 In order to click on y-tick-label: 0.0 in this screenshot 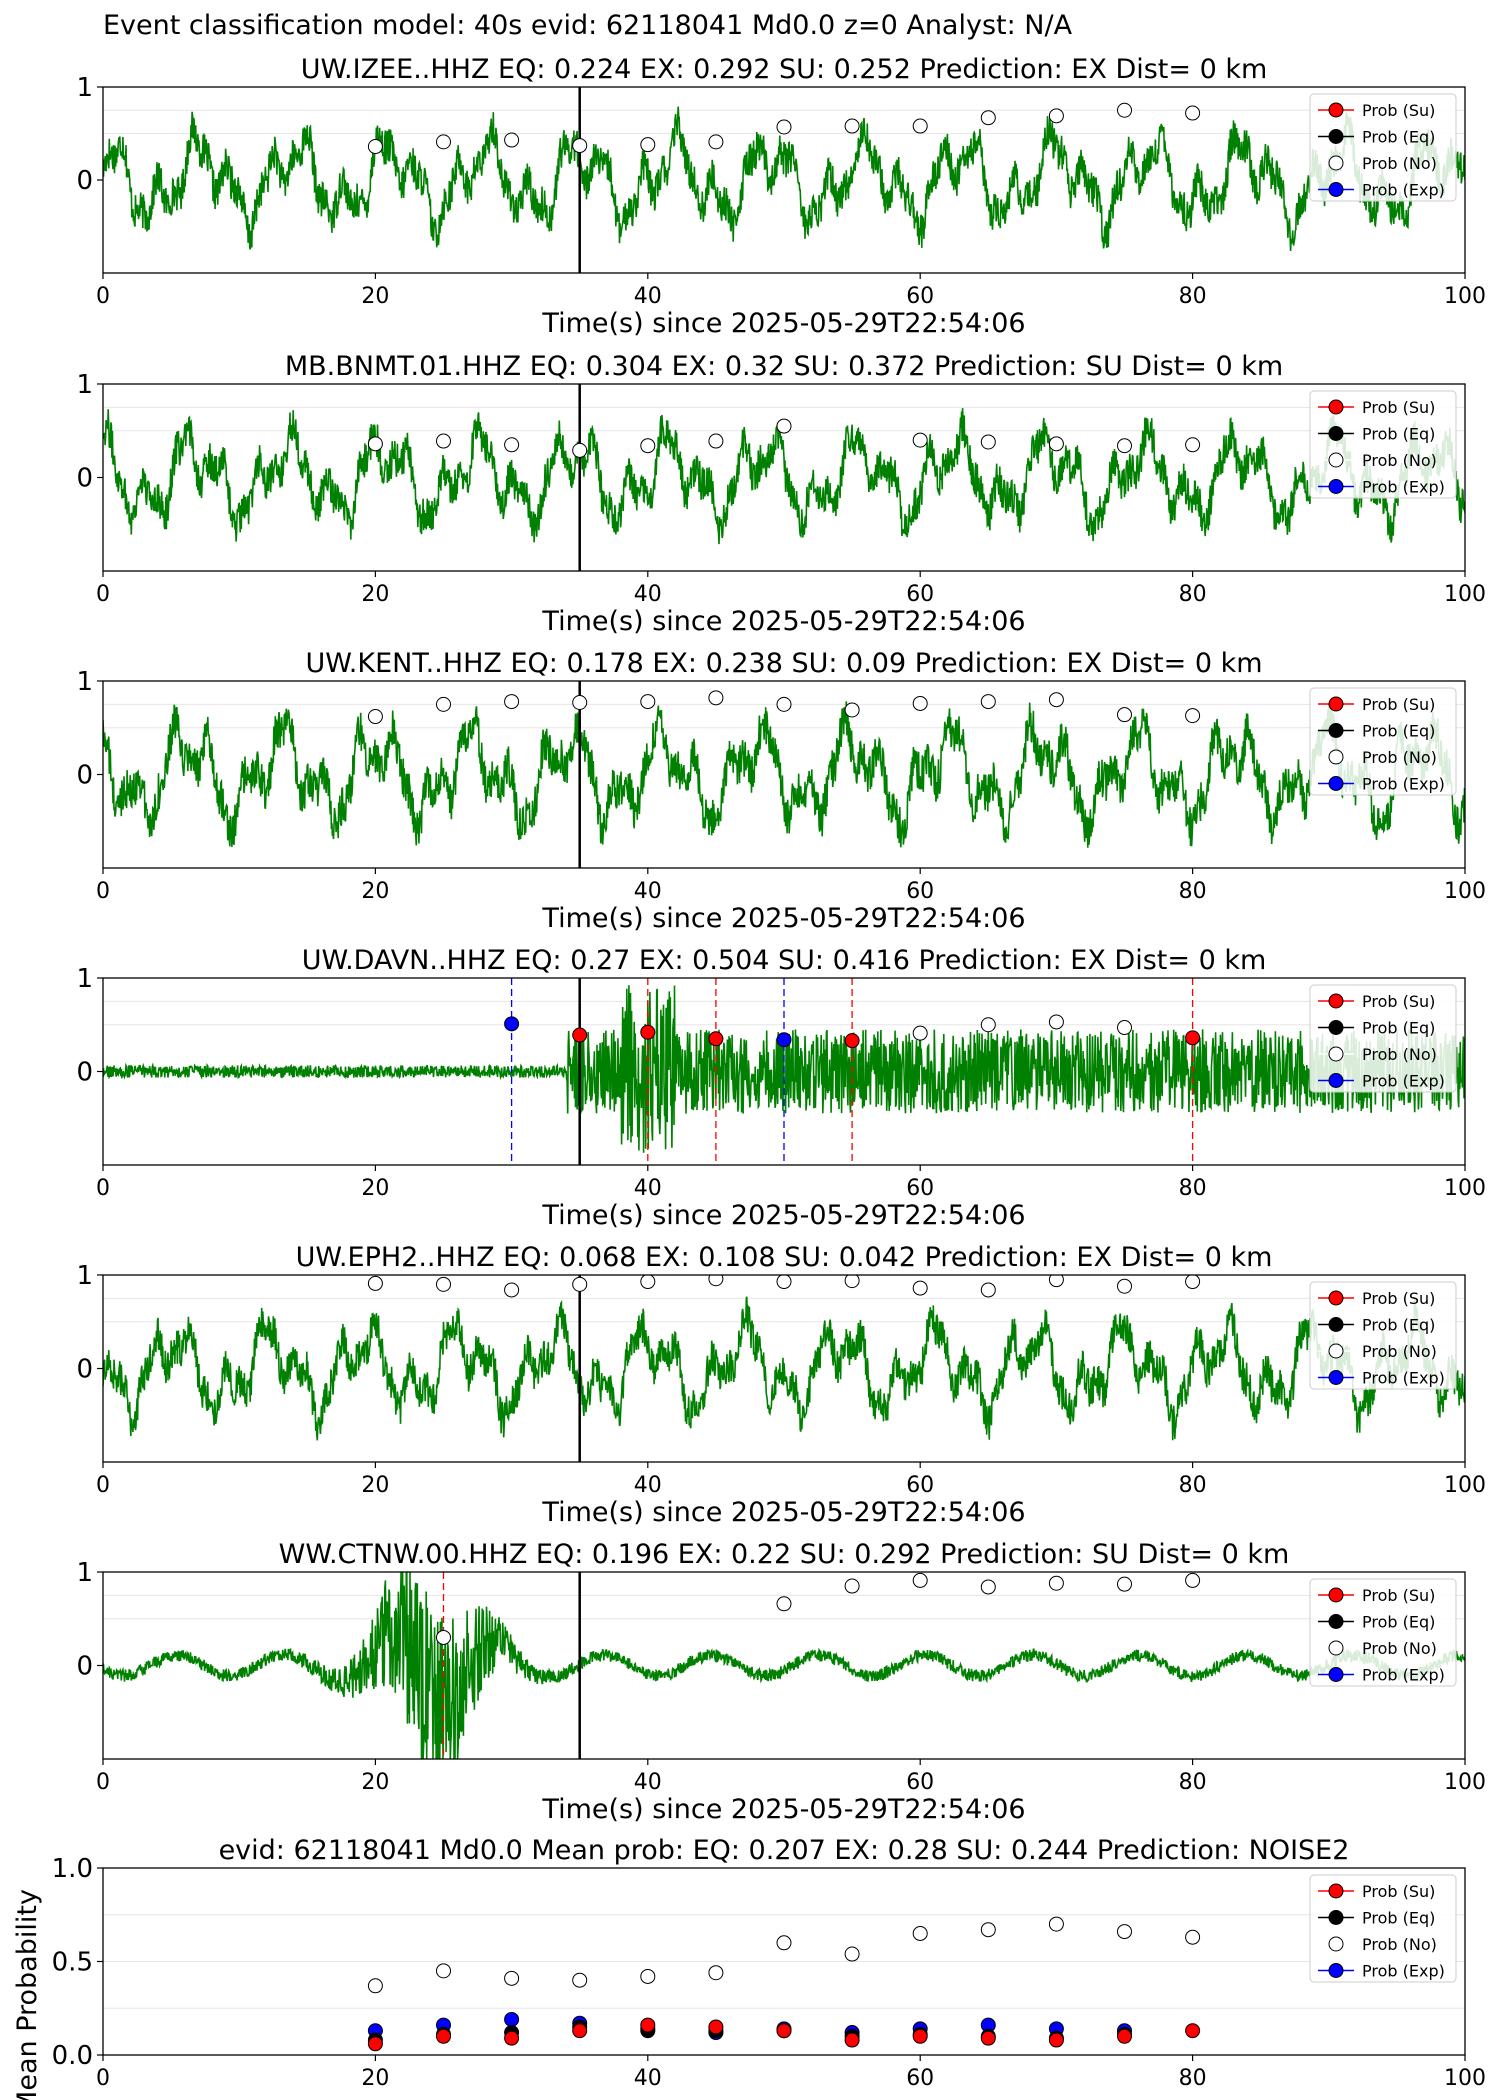, I will do `click(72, 2056)`.